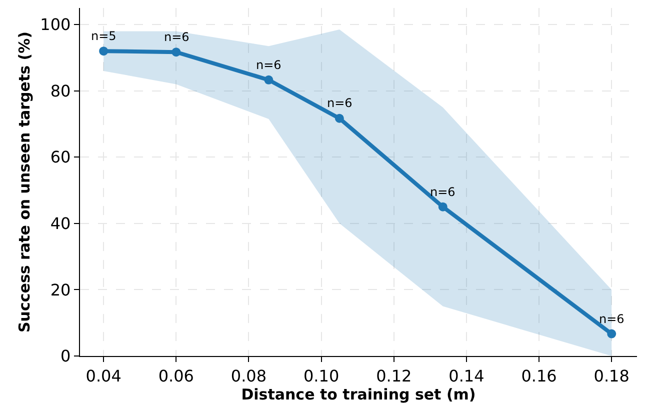 The height and width of the screenshot is (412, 649). Describe the element at coordinates (248, 376) in the screenshot. I see `x-tick-label: 0.08` at that location.